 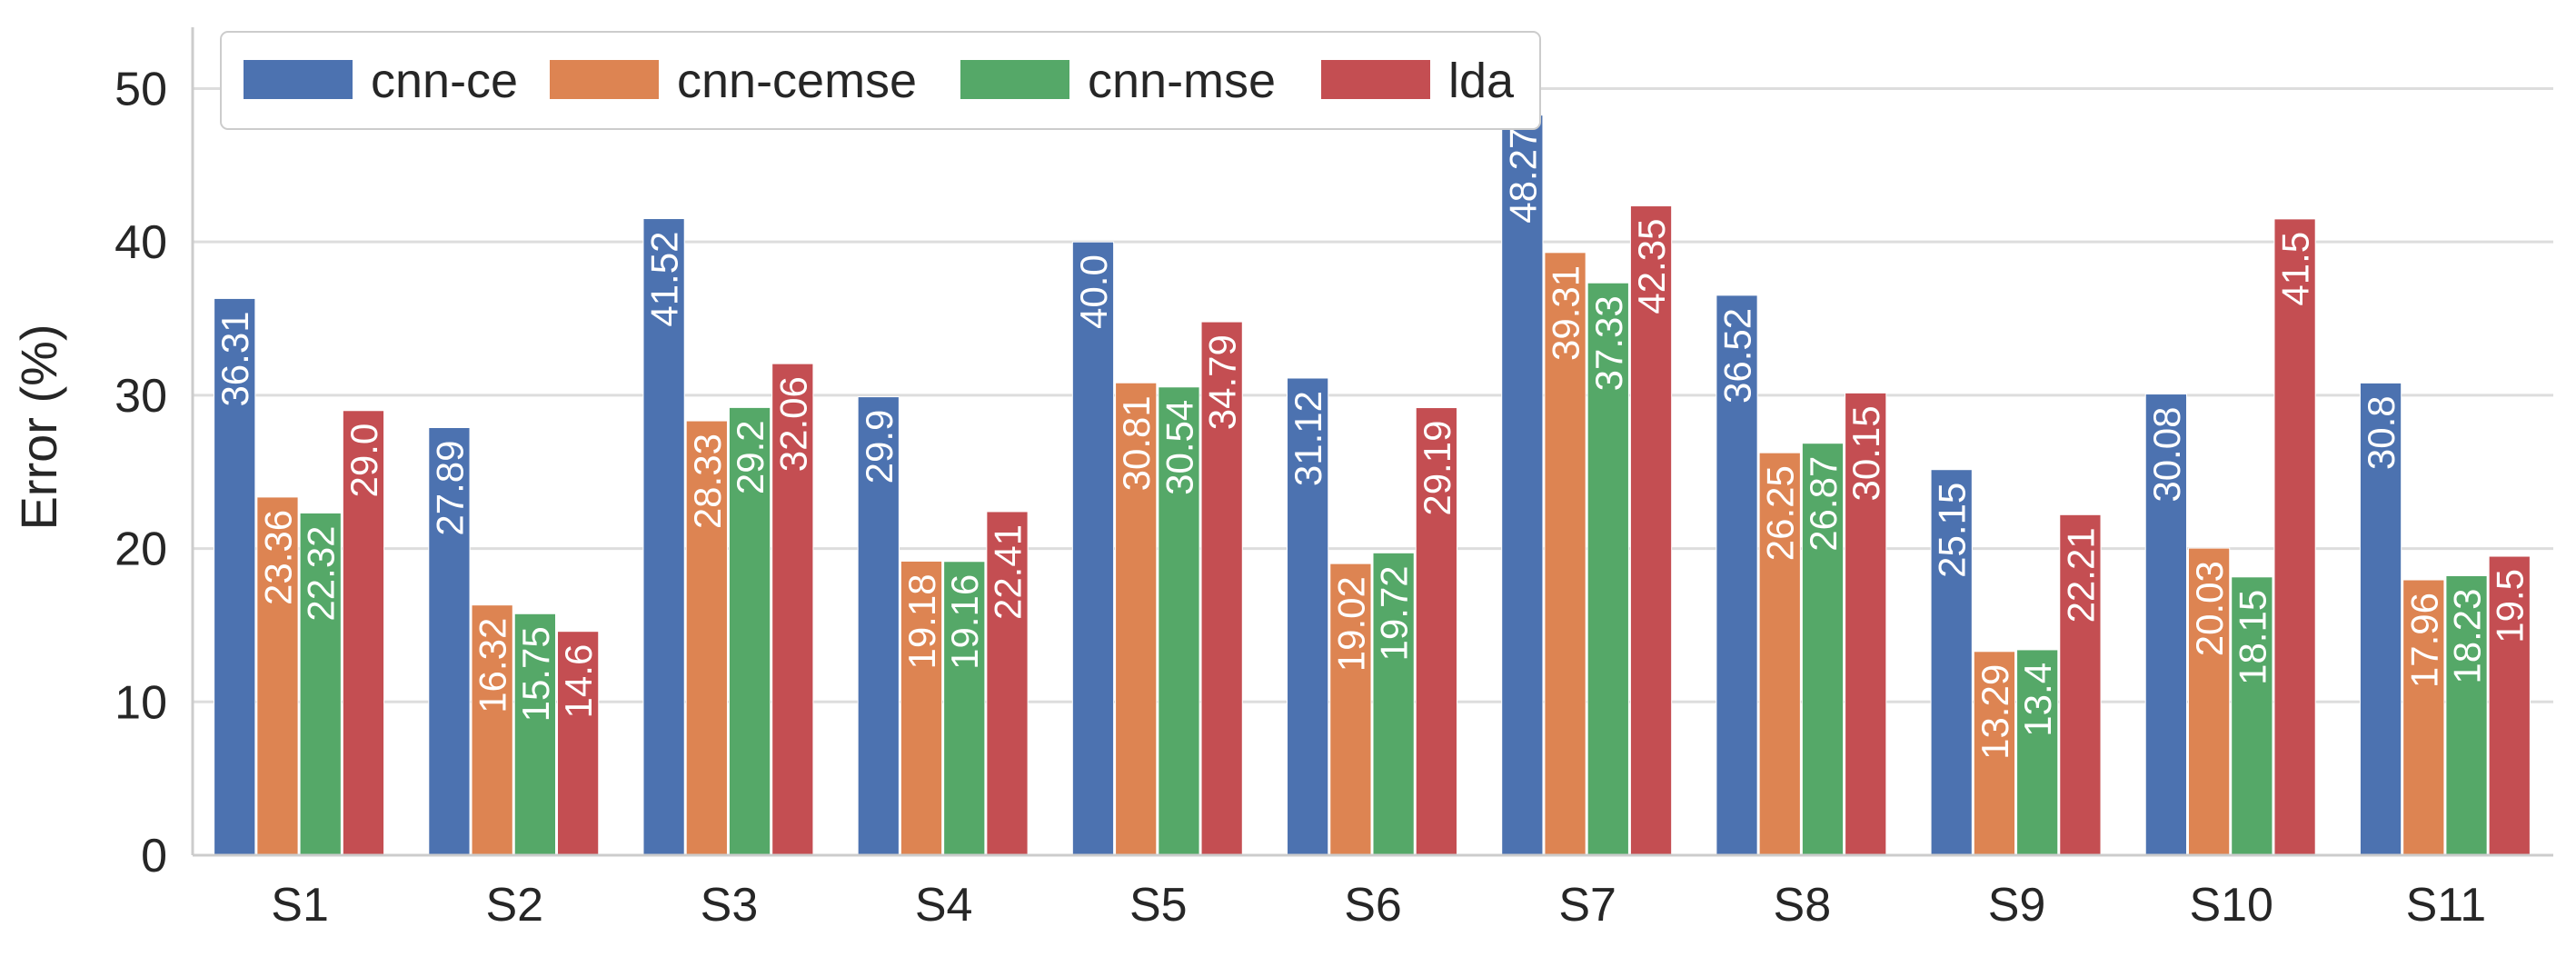 What do you see at coordinates (1395, 613) in the screenshot?
I see `data-label-cnn-mse-S6: 19.72` at bounding box center [1395, 613].